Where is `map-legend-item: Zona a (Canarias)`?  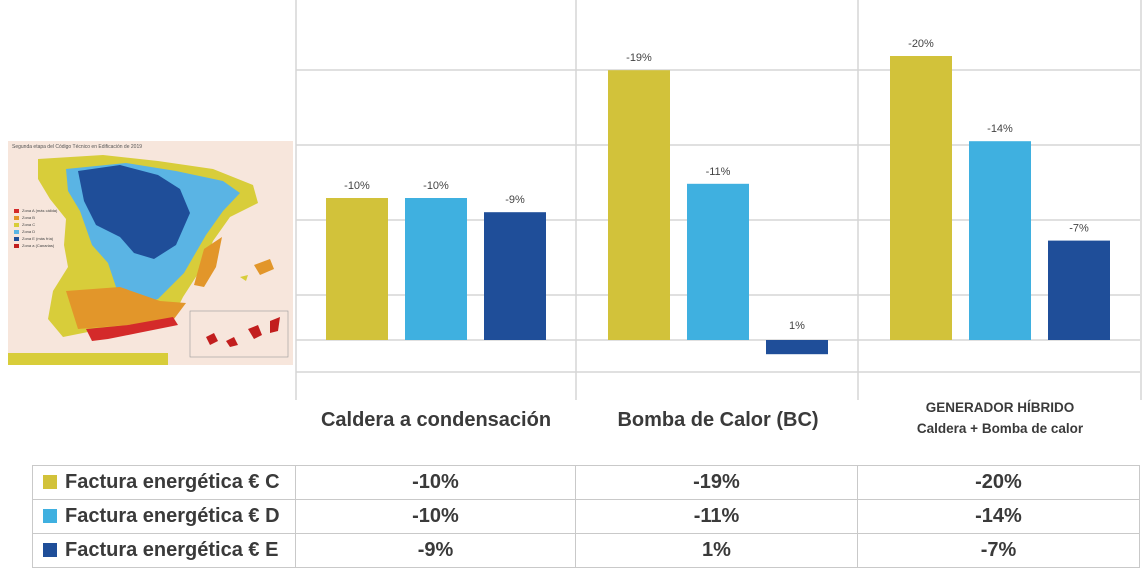 map-legend-item: Zona a (Canarias) is located at coordinates (35, 245).